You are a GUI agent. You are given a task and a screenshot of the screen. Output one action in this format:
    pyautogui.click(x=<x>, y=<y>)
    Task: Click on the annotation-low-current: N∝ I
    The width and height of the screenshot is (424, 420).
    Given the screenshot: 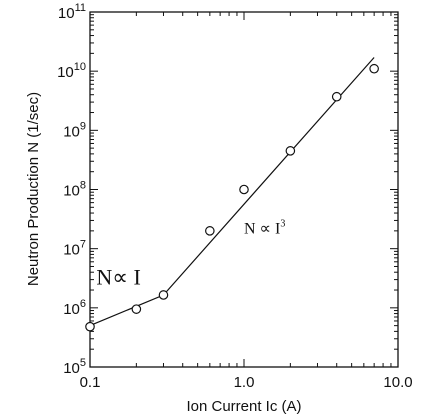 What is the action you would take?
    pyautogui.click(x=118, y=276)
    